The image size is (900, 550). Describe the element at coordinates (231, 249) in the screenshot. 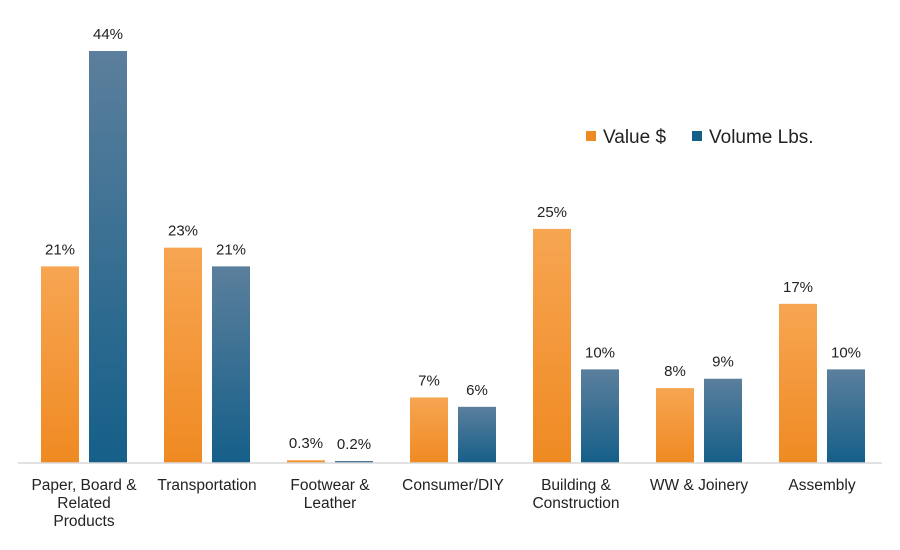

I see `data-label-volume-1: 21%` at that location.